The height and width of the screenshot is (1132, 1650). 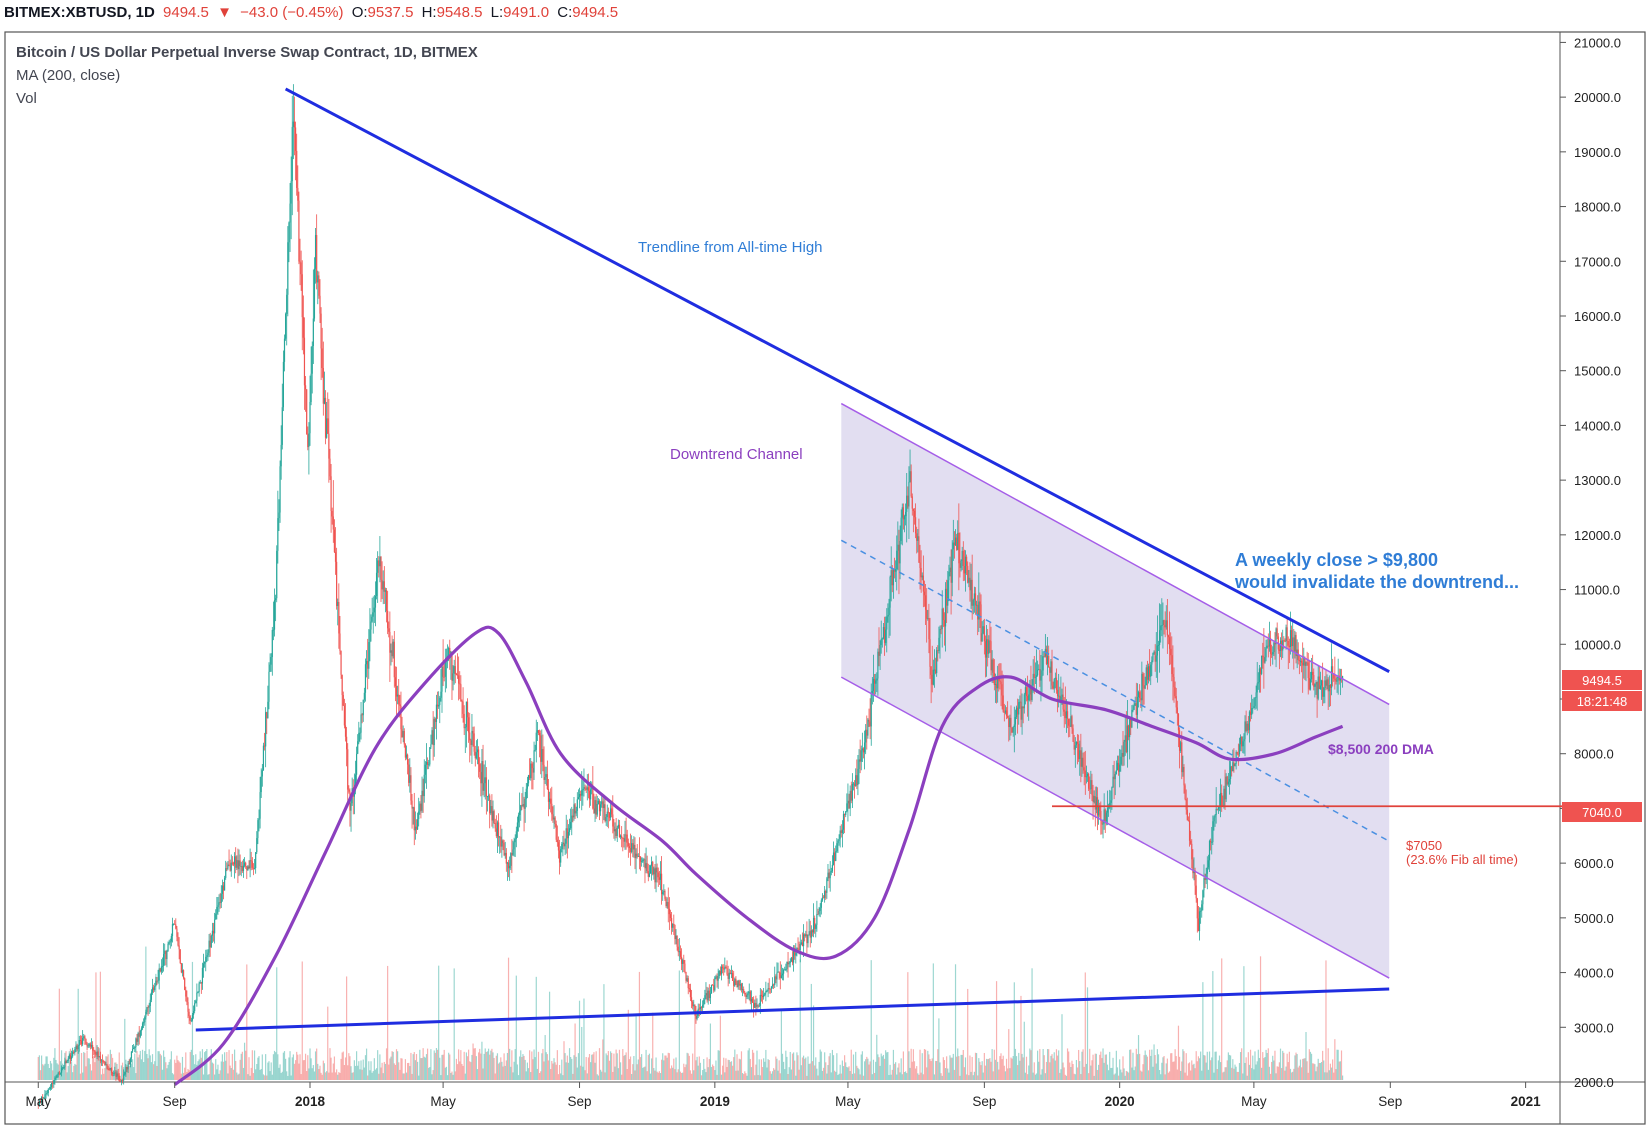 What do you see at coordinates (1115, 827) in the screenshot?
I see `channel-lower-line` at bounding box center [1115, 827].